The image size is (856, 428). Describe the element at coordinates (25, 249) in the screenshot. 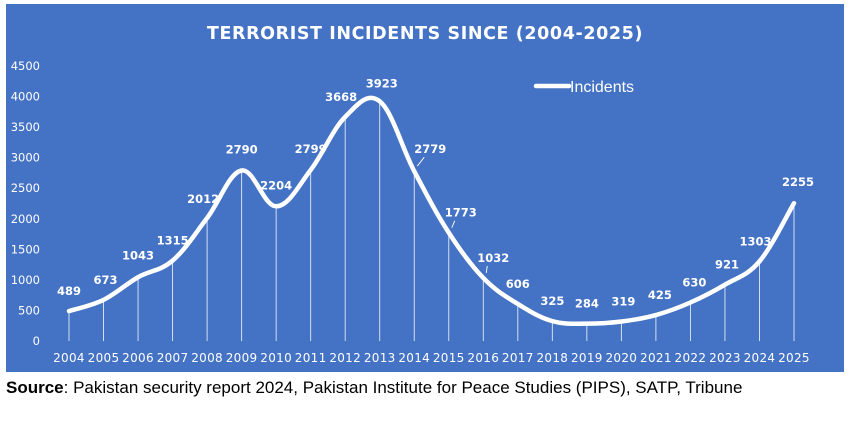

I see `y-tick-label: 1500` at that location.